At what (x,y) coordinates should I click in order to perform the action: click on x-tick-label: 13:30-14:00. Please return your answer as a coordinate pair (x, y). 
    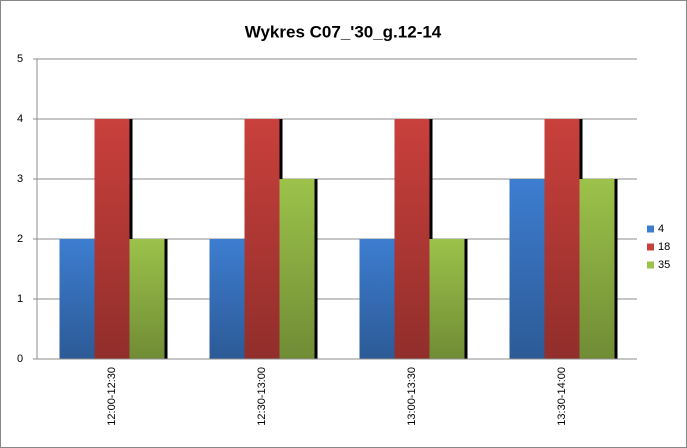
    Looking at the image, I should click on (562, 396).